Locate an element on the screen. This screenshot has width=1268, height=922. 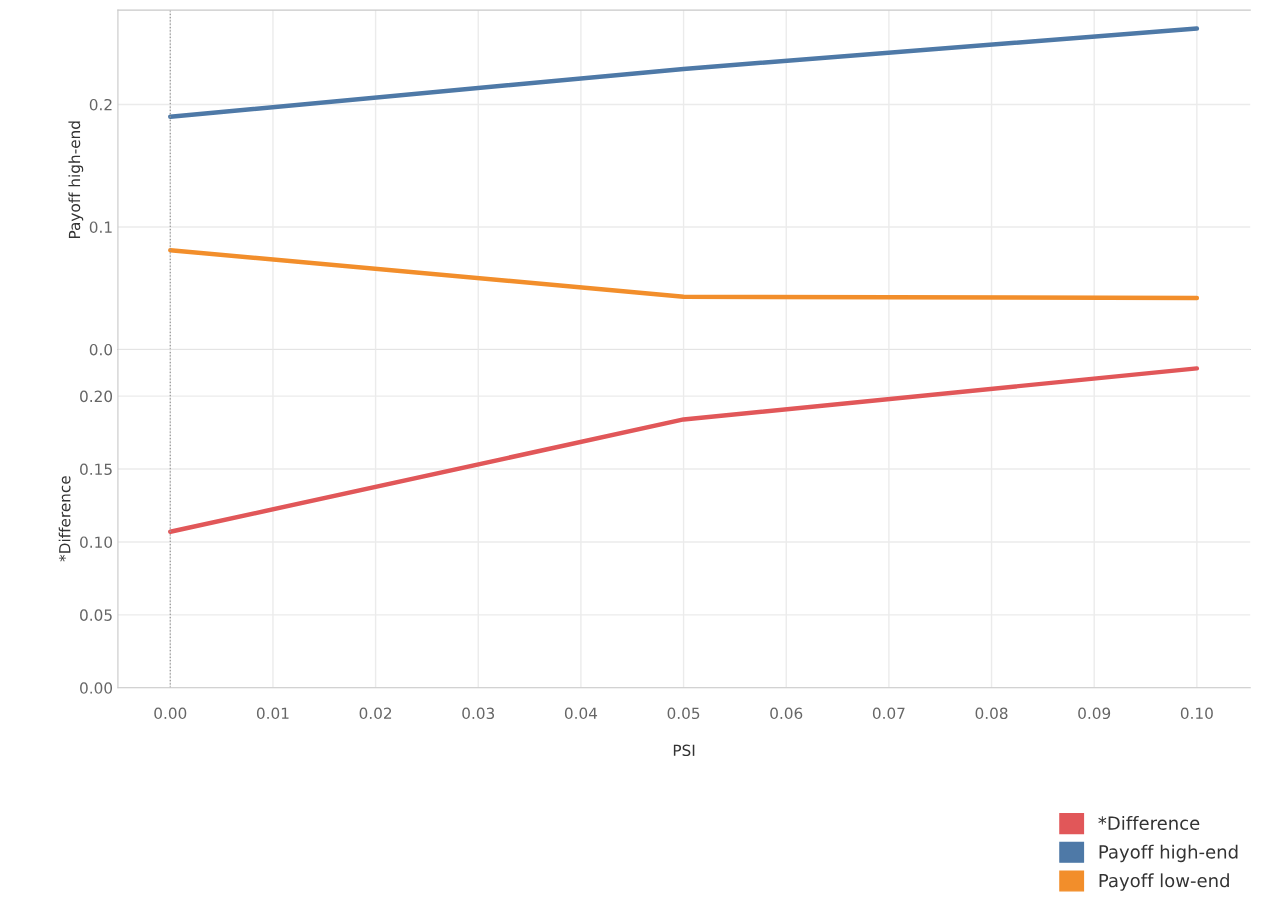
y-tick-label: 0.0 is located at coordinates (101, 349).